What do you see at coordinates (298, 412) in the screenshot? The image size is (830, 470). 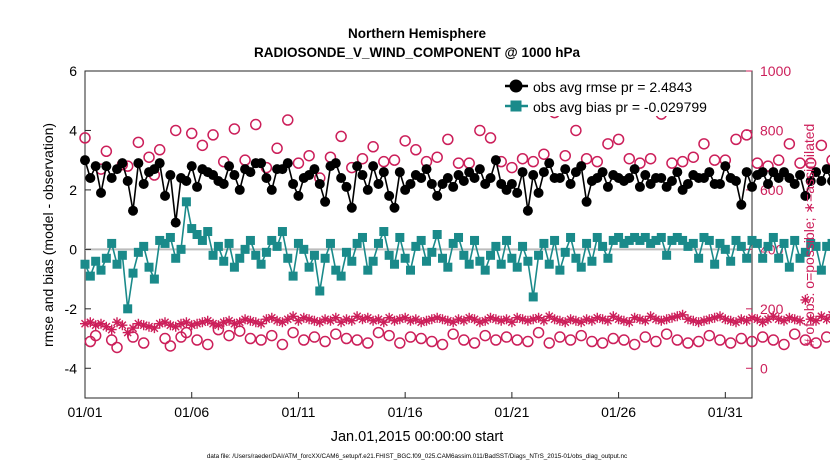 I see `x-tick-label: 01/11` at bounding box center [298, 412].